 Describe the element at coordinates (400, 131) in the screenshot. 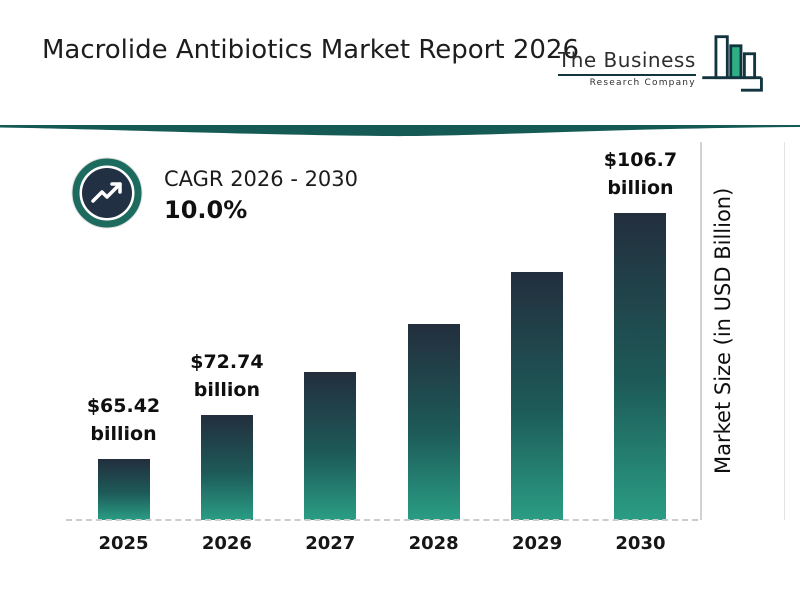

I see `divider-line` at that location.